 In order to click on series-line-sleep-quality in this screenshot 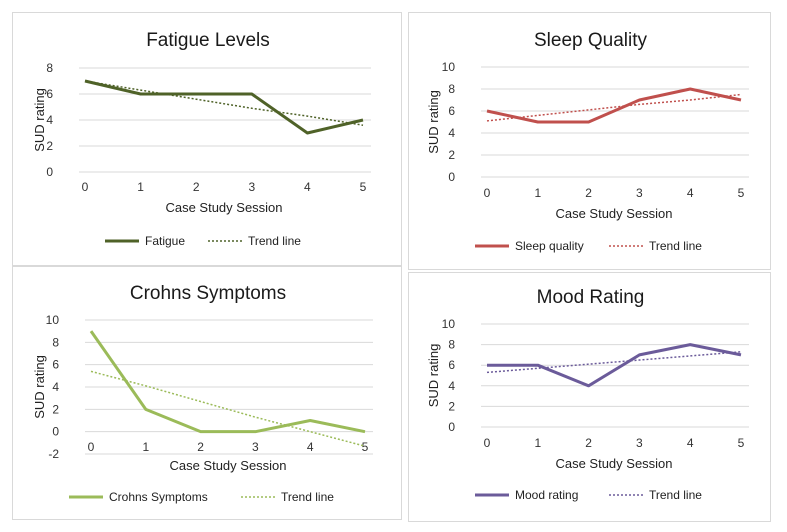, I will do `click(614, 105)`.